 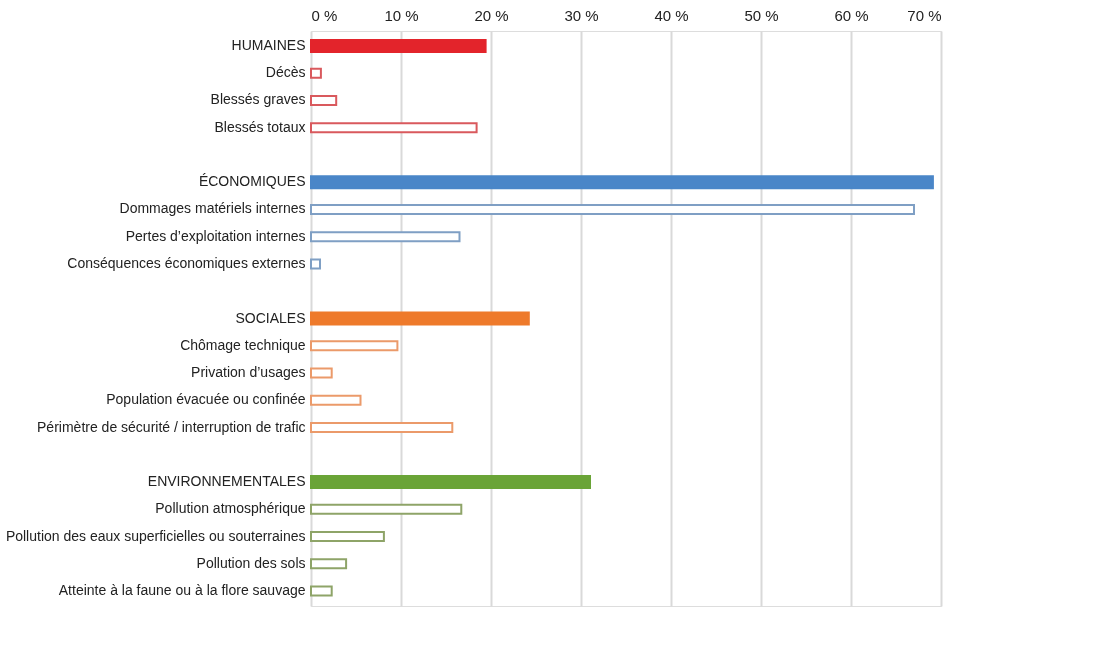 I want to click on x-tick-label: 20 %, so click(x=491, y=15).